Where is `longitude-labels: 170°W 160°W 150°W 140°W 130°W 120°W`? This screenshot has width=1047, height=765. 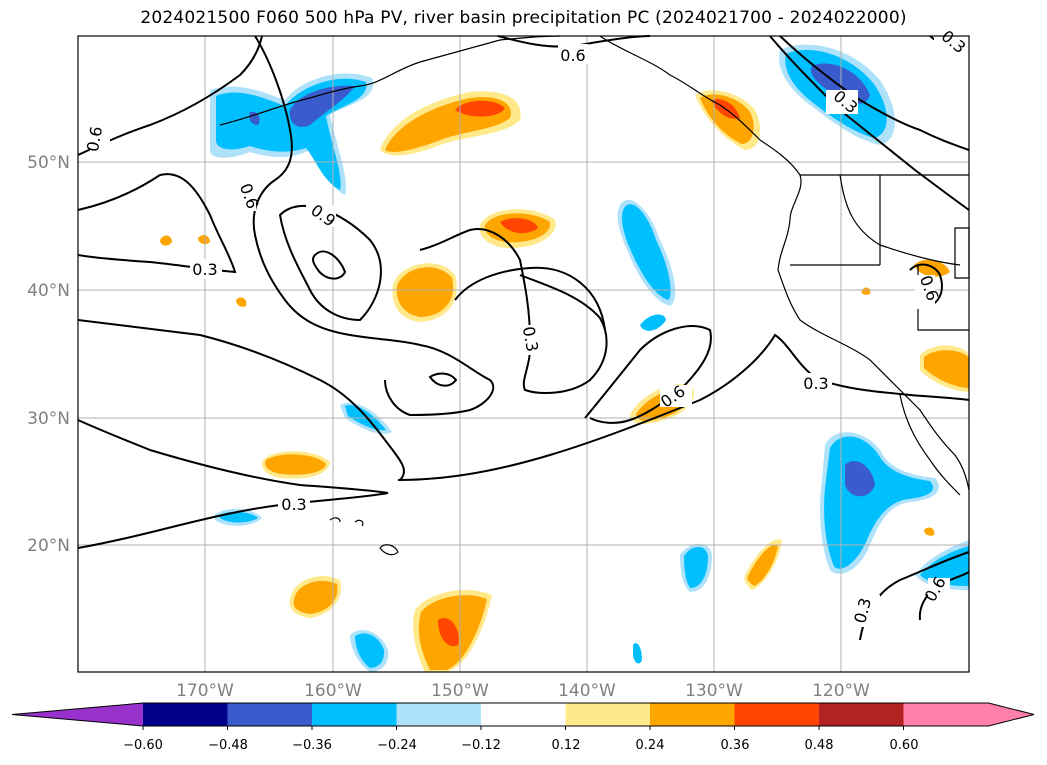 longitude-labels: 170°W 160°W 150°W 140°W 130°W 120°W is located at coordinates (523, 691).